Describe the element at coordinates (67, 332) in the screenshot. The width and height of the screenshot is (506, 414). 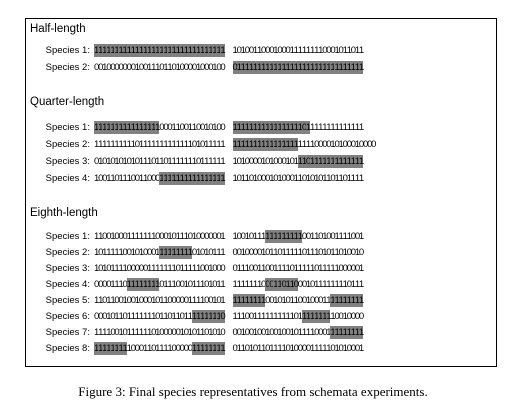
I see `row-label: Species 7:` at that location.